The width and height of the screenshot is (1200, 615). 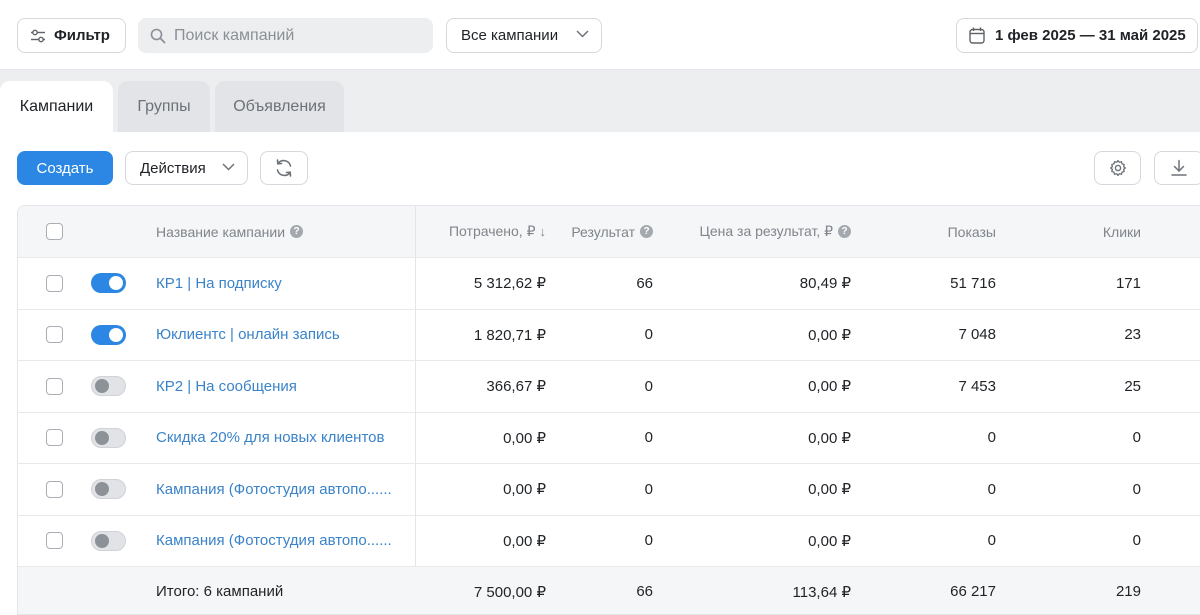 I want to click on campaign-name-cell: КР2 | На сообщения, so click(x=281, y=386).